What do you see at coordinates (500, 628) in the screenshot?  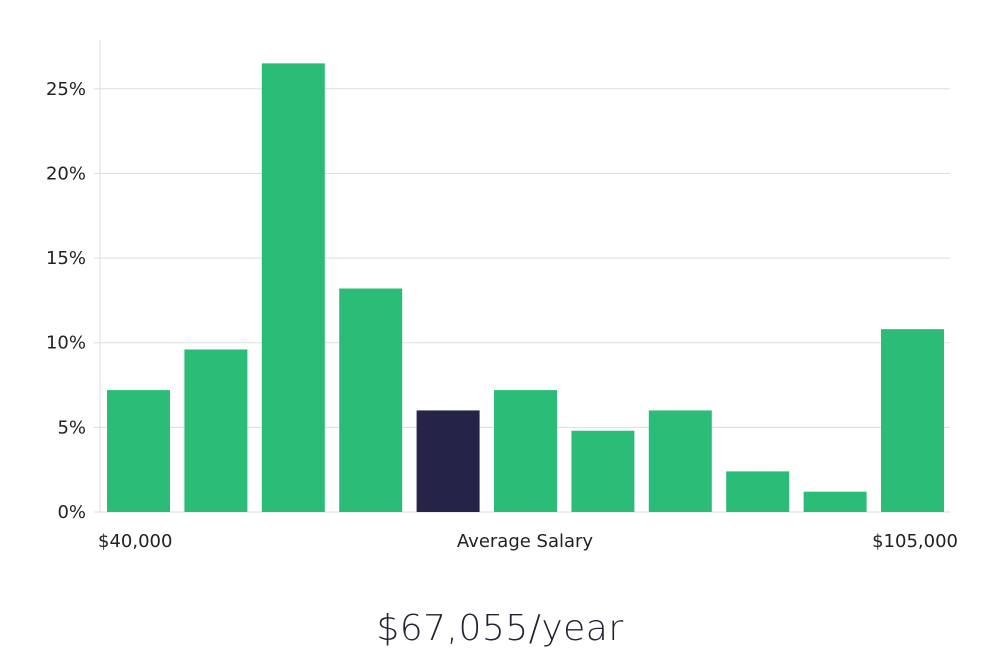 I see `average-salary-value: $67,055/year` at bounding box center [500, 628].